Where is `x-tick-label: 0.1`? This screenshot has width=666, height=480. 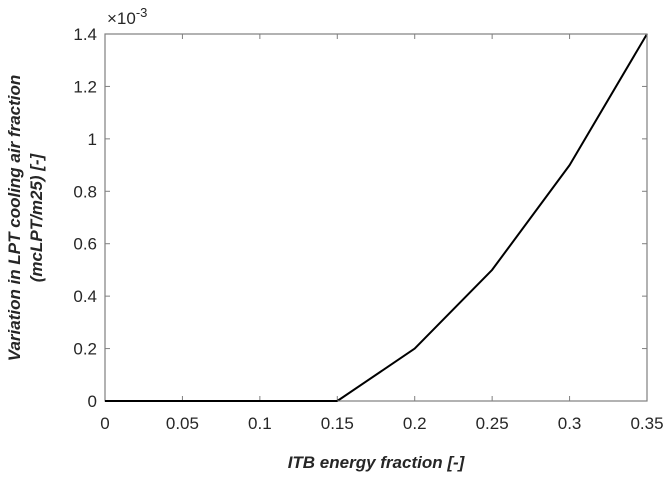 x-tick-label: 0.1 is located at coordinates (260, 423).